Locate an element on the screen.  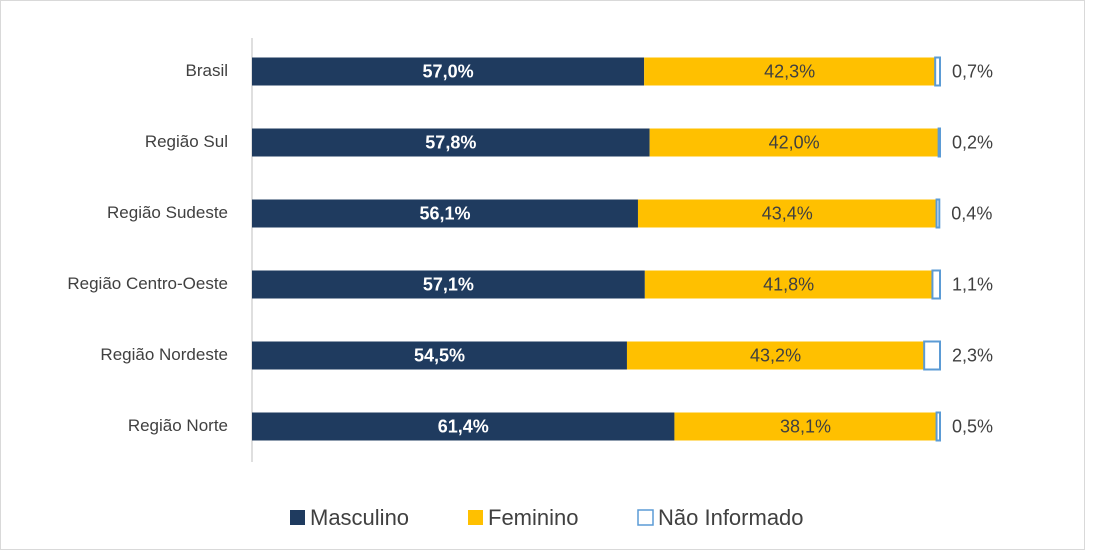
data-label: 0,7% is located at coordinates (972, 71).